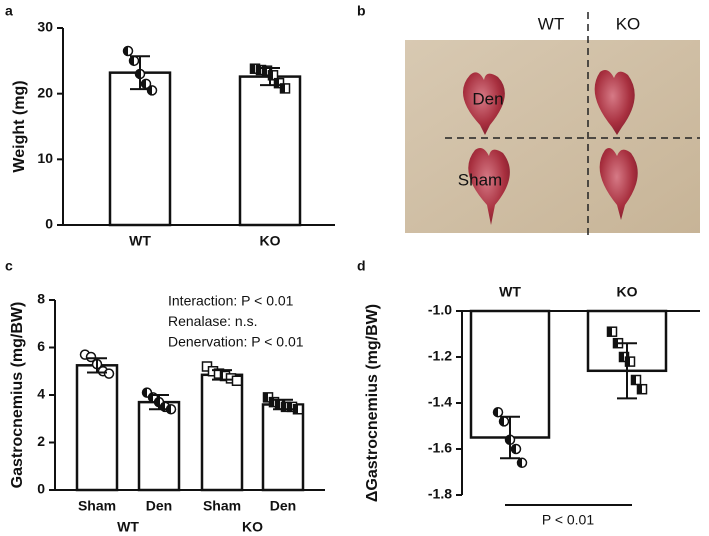 The image size is (709, 536). Describe the element at coordinates (41, 346) in the screenshot. I see `y-tick-label: 6` at that location.